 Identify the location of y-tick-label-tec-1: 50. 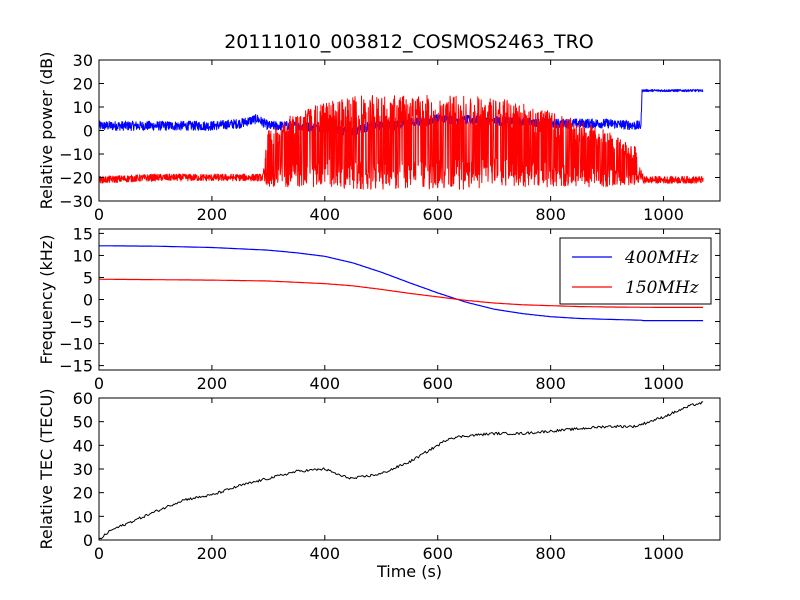
(83, 422).